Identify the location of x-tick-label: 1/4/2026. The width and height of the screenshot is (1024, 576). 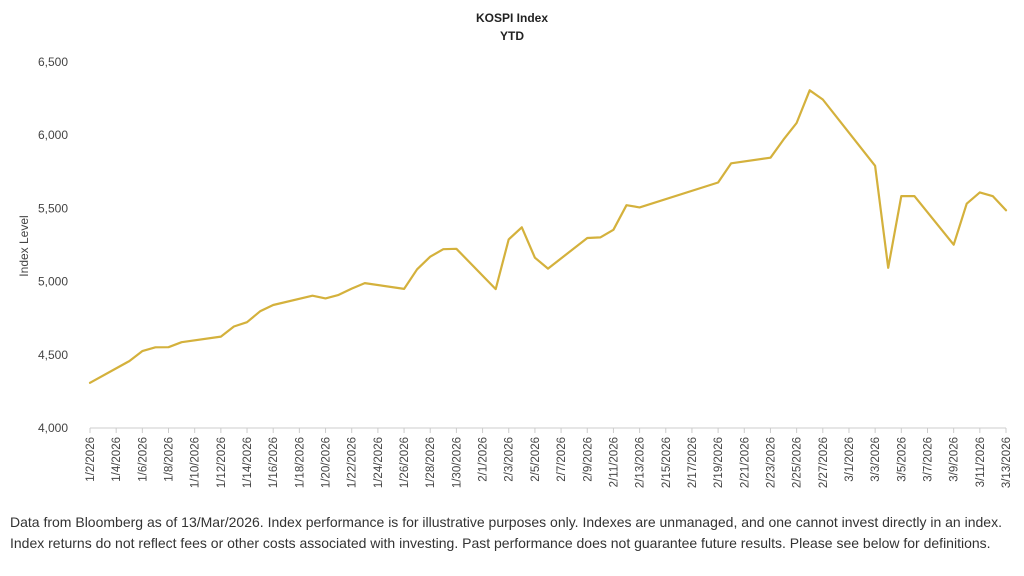
(117, 459).